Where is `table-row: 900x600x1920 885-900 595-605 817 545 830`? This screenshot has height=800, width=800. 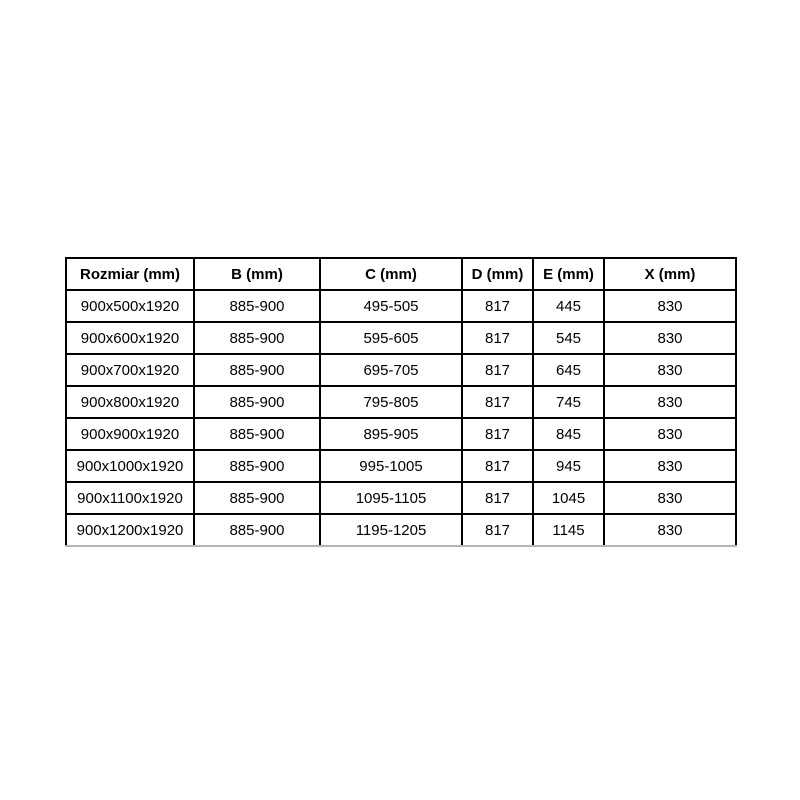
table-row: 900x600x1920 885-900 595-605 817 545 830 is located at coordinates (401, 338).